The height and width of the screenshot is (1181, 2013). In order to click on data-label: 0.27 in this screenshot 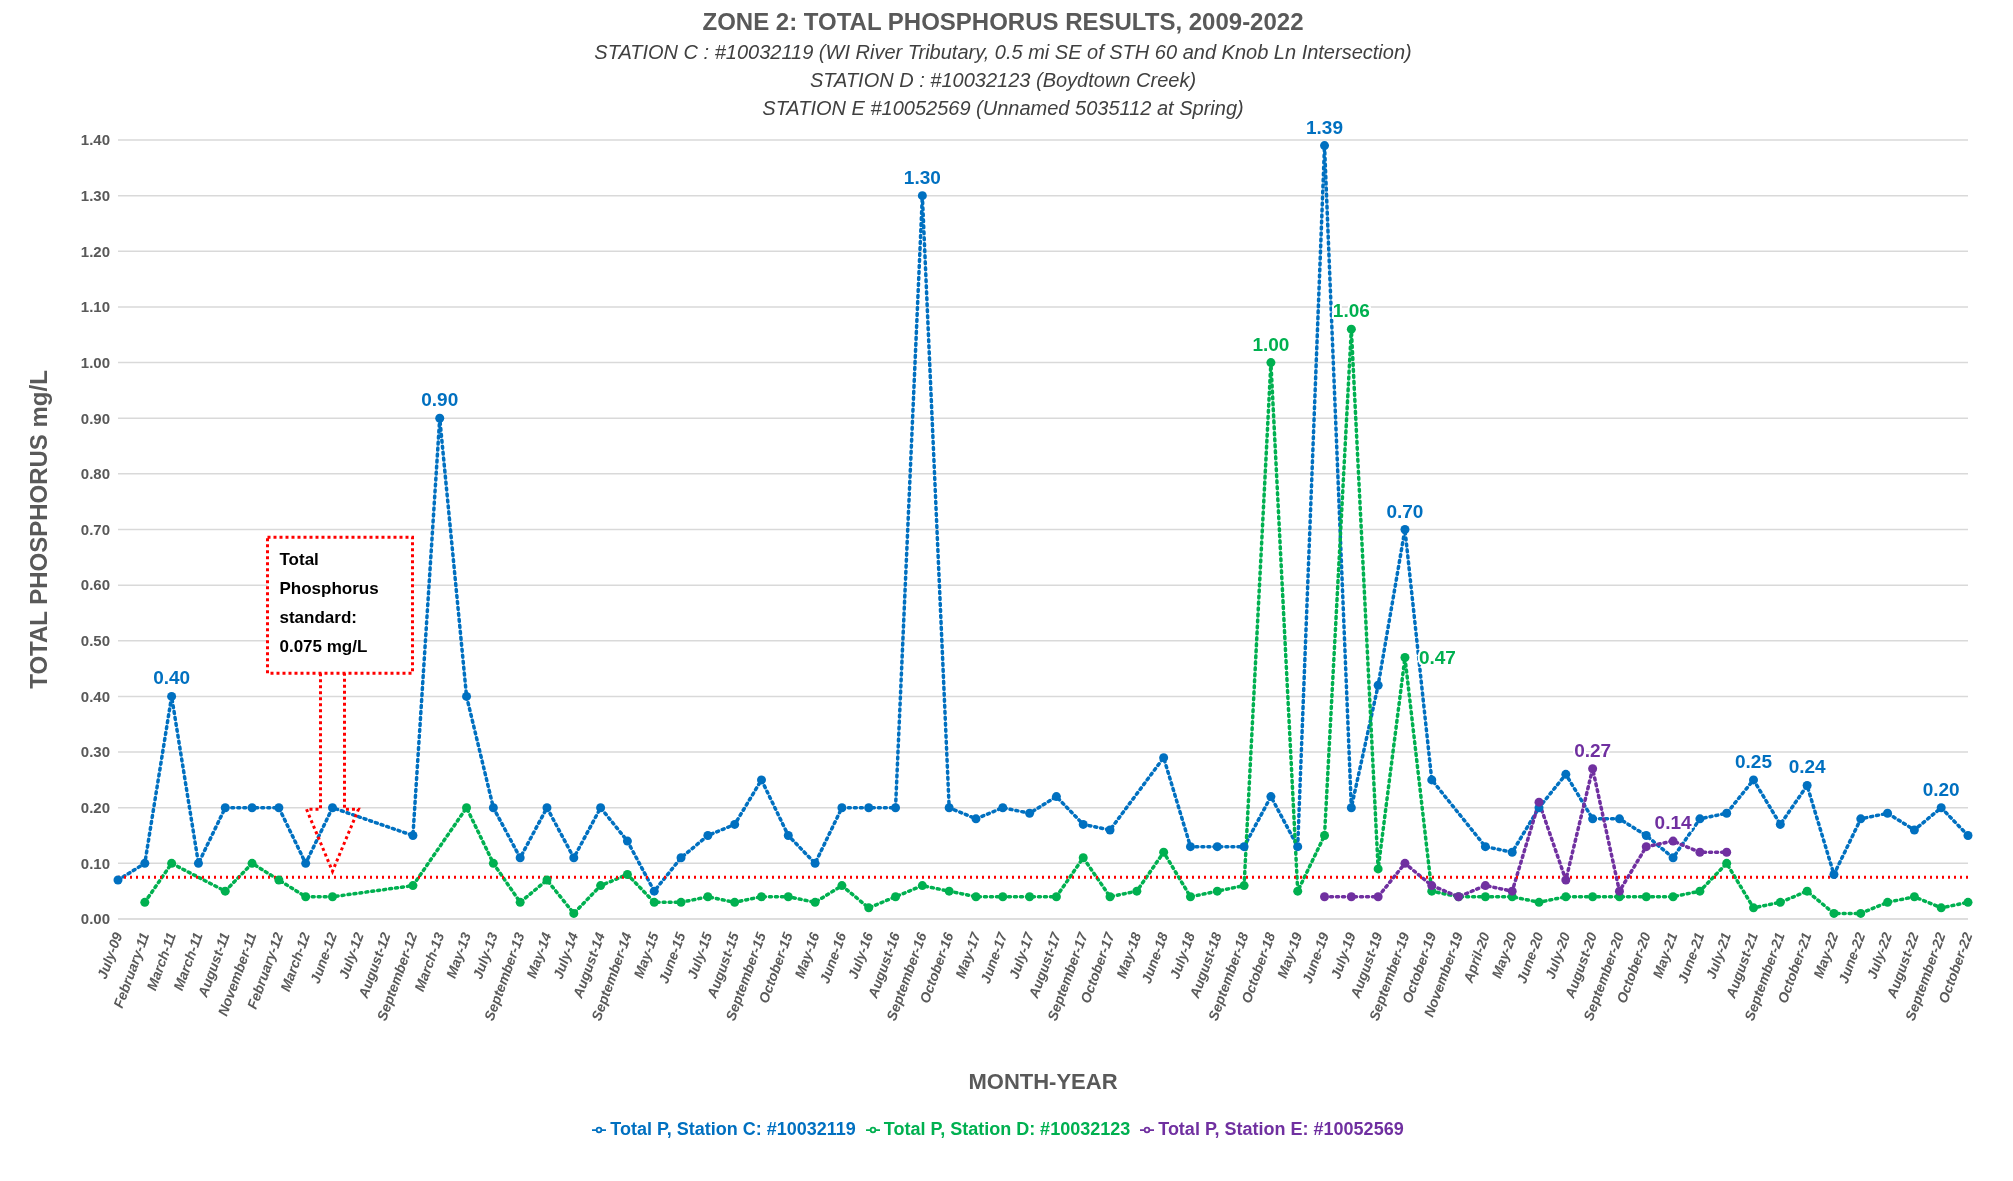, I will do `click(1593, 750)`.